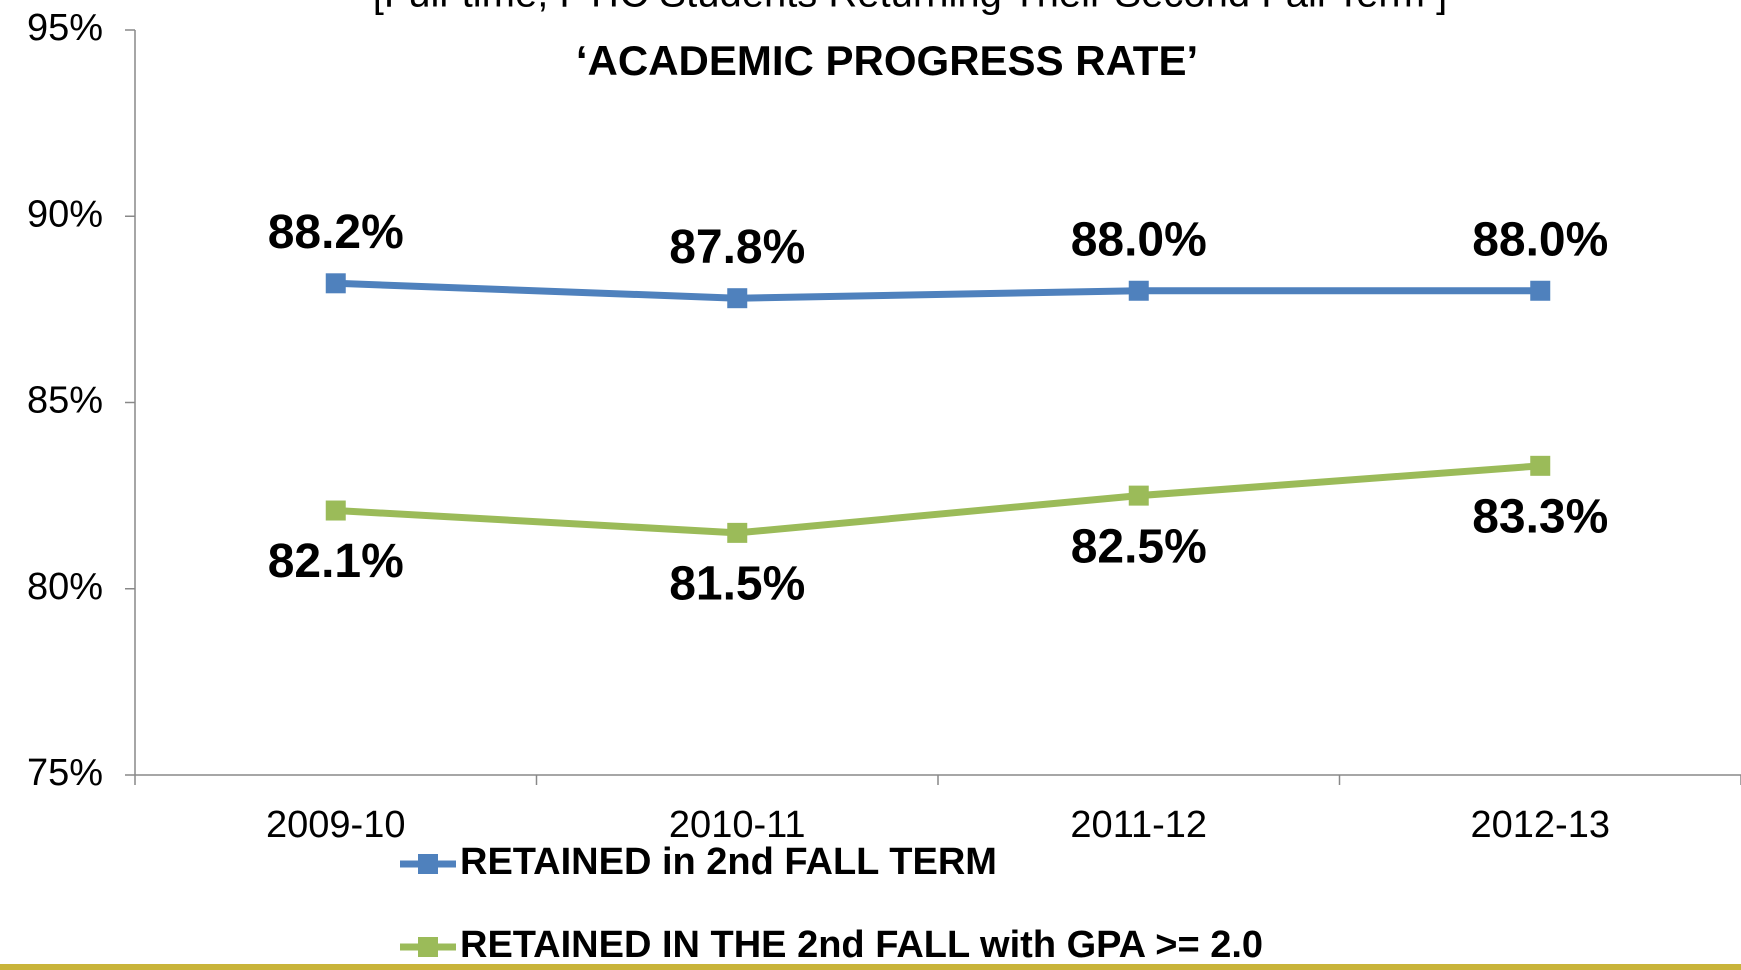  Describe the element at coordinates (887, 60) in the screenshot. I see `chart-title: ‘ACADEMIC PROGRESS RATE’` at that location.